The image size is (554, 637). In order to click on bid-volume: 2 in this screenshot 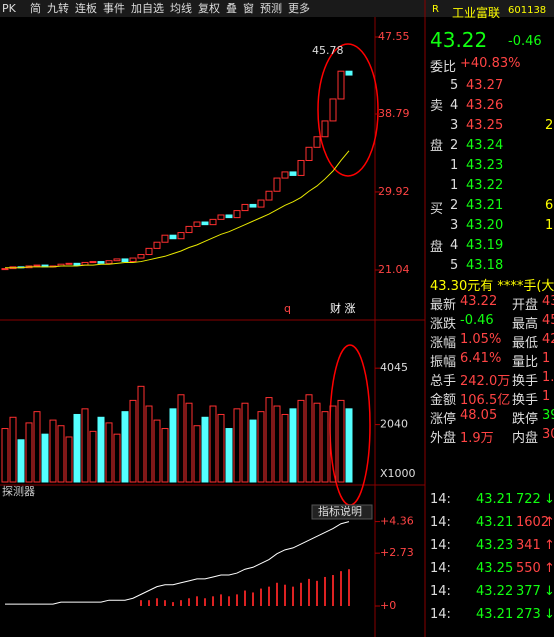, I will do `click(549, 125)`.